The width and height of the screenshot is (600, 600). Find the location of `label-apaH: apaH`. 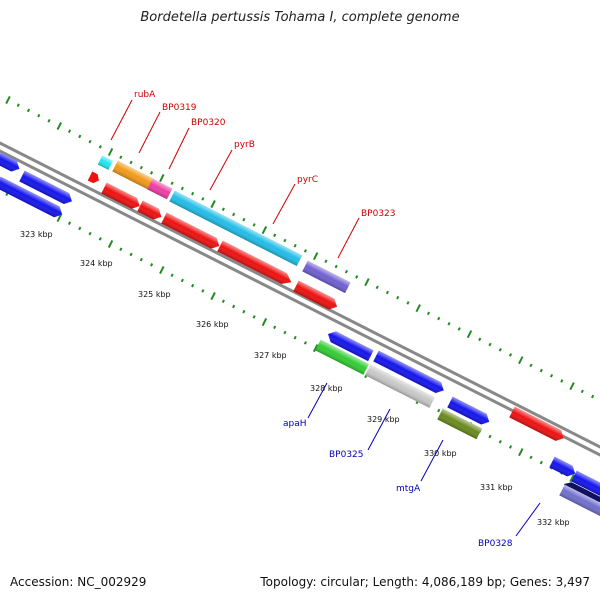

label-apaH: apaH is located at coordinates (295, 424).